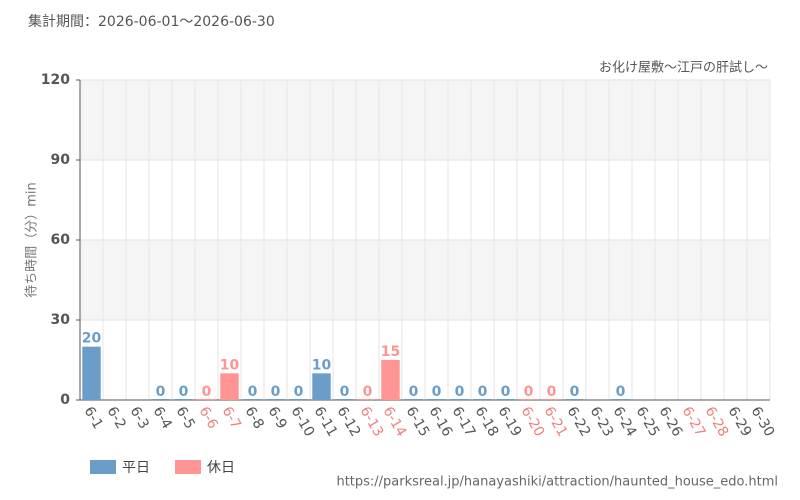  What do you see at coordinates (533, 422) in the screenshot?
I see `x-tick-label: 6-20` at bounding box center [533, 422].